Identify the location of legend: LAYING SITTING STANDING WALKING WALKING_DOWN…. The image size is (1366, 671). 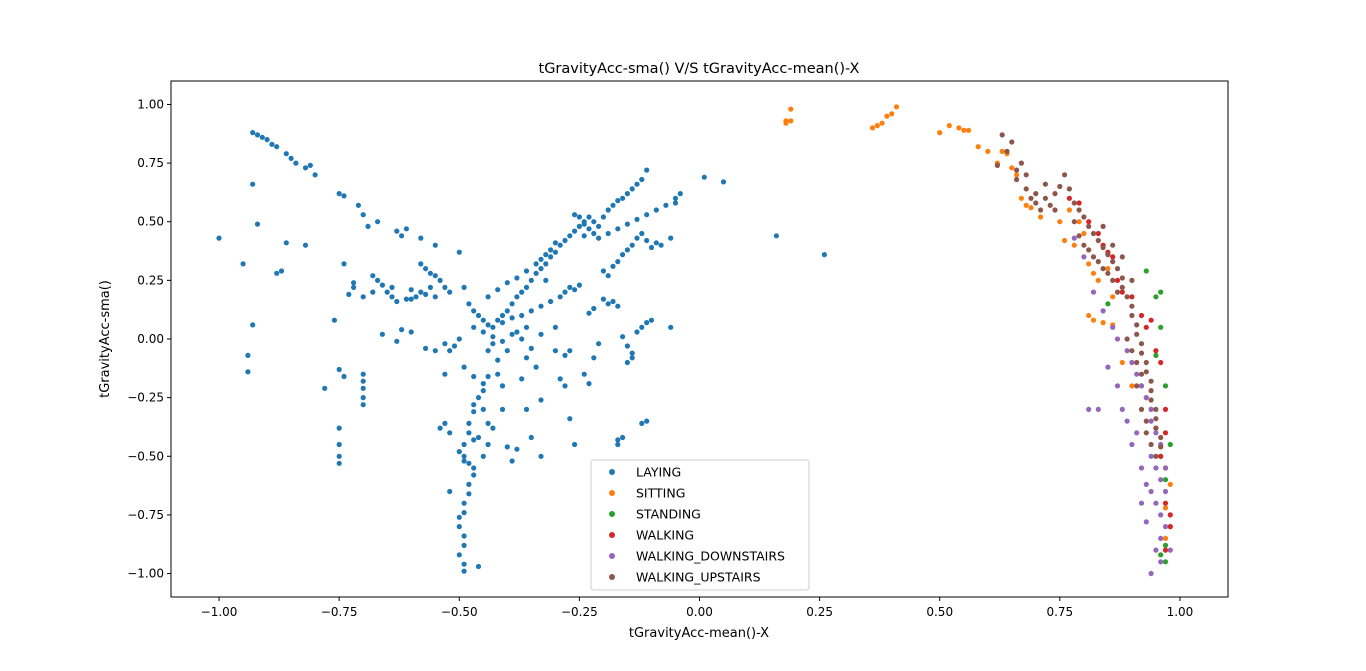
(700, 525).